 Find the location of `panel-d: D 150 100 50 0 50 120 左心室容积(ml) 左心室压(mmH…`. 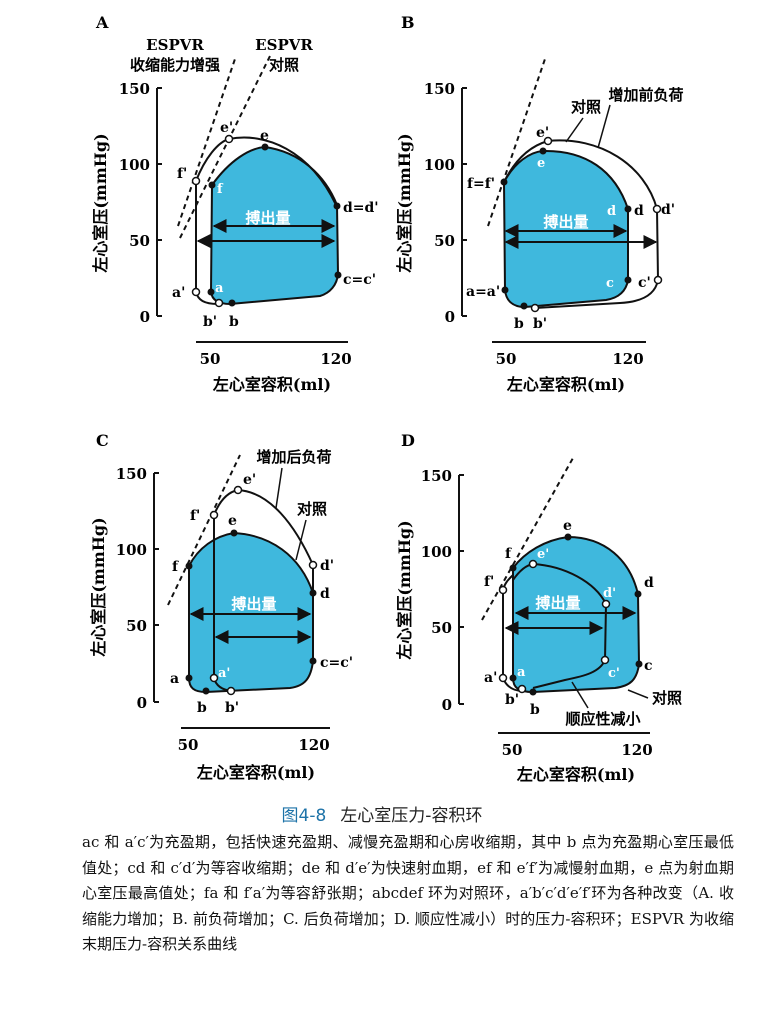

panel-d: D 150 100 50 0 50 120 左心室容积(ml) 左心室压(mmH… is located at coordinates (538, 607).